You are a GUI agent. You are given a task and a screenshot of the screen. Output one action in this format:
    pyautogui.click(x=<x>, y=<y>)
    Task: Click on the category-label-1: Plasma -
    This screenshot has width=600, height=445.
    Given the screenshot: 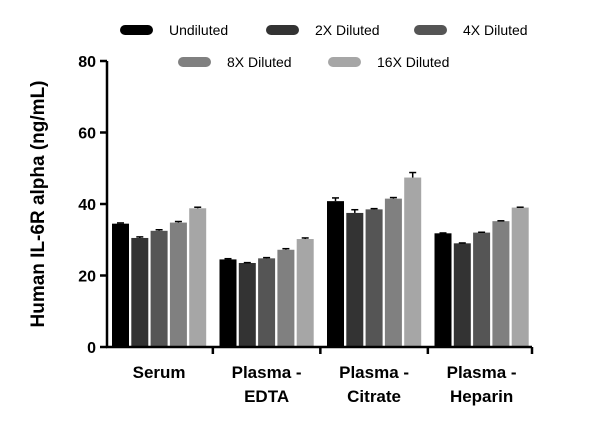 What is the action you would take?
    pyautogui.click(x=267, y=372)
    